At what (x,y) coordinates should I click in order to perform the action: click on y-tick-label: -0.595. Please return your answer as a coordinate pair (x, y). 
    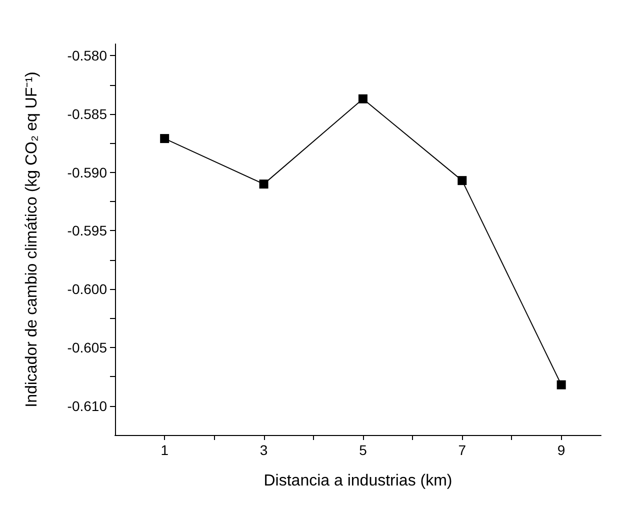
    Looking at the image, I should click on (87, 230).